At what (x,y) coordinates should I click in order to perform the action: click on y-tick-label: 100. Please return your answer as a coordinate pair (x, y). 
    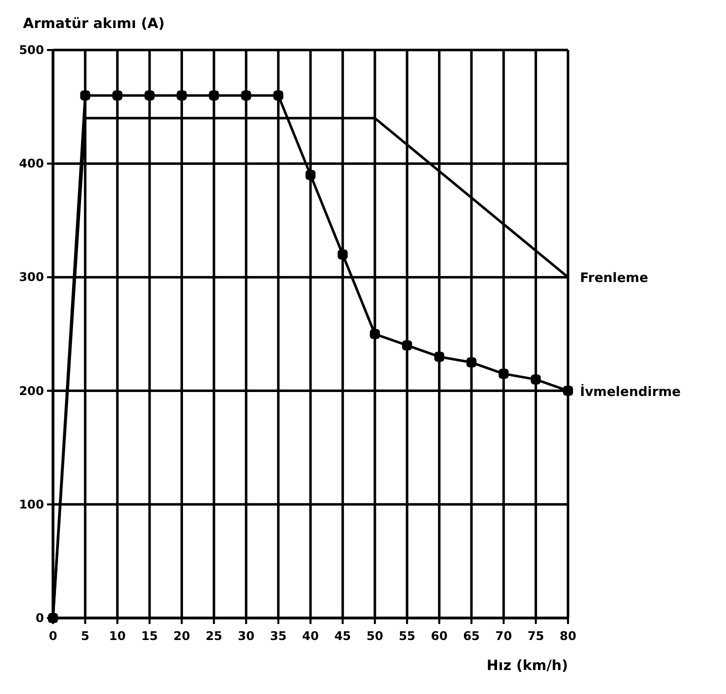
    Looking at the image, I should click on (31, 504).